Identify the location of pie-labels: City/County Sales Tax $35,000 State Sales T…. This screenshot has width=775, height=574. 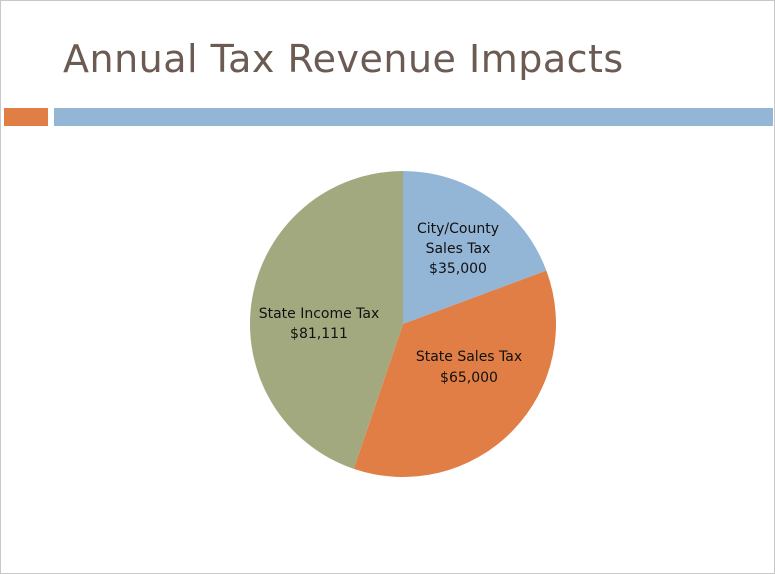
(390, 303).